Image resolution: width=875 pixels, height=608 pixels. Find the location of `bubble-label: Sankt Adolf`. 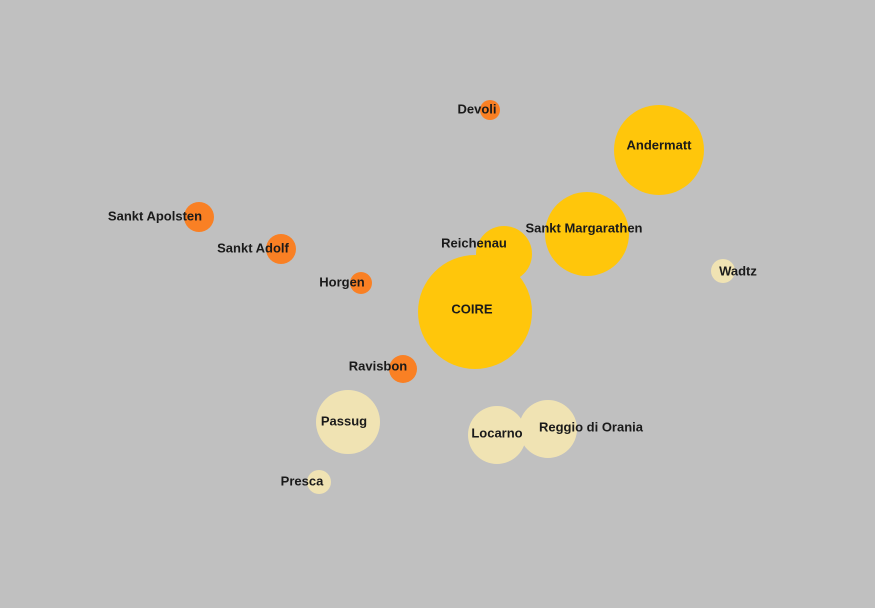

bubble-label: Sankt Adolf is located at coordinates (253, 247).